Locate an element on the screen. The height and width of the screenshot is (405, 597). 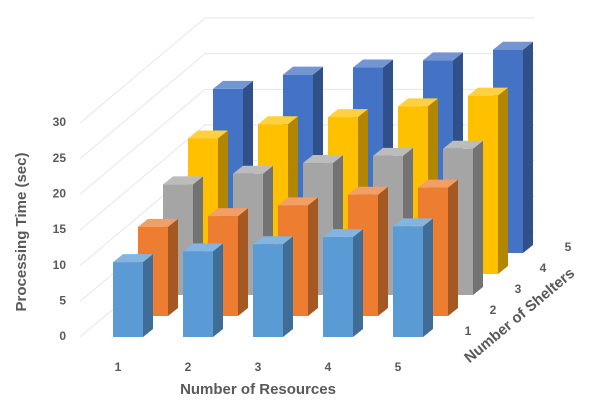
y-tick-label: 20 is located at coordinates (60, 194).